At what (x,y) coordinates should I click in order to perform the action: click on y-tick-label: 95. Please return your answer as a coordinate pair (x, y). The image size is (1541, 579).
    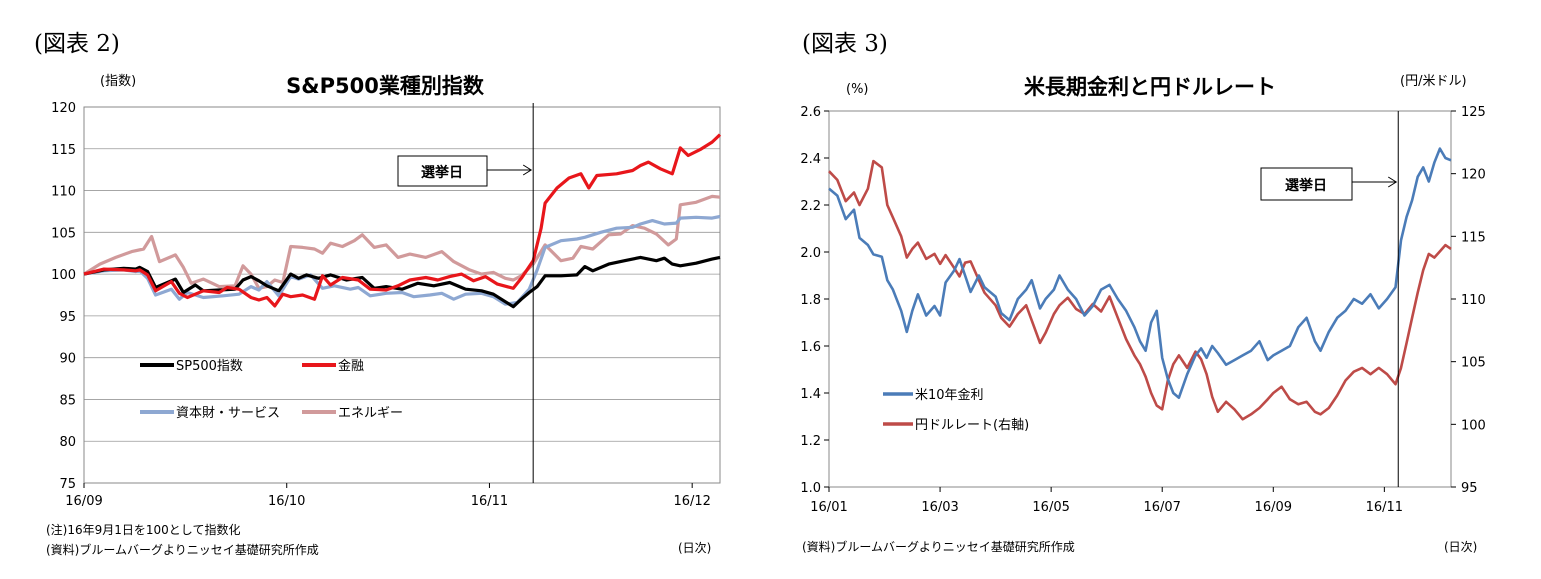
    Looking at the image, I should click on (67, 317).